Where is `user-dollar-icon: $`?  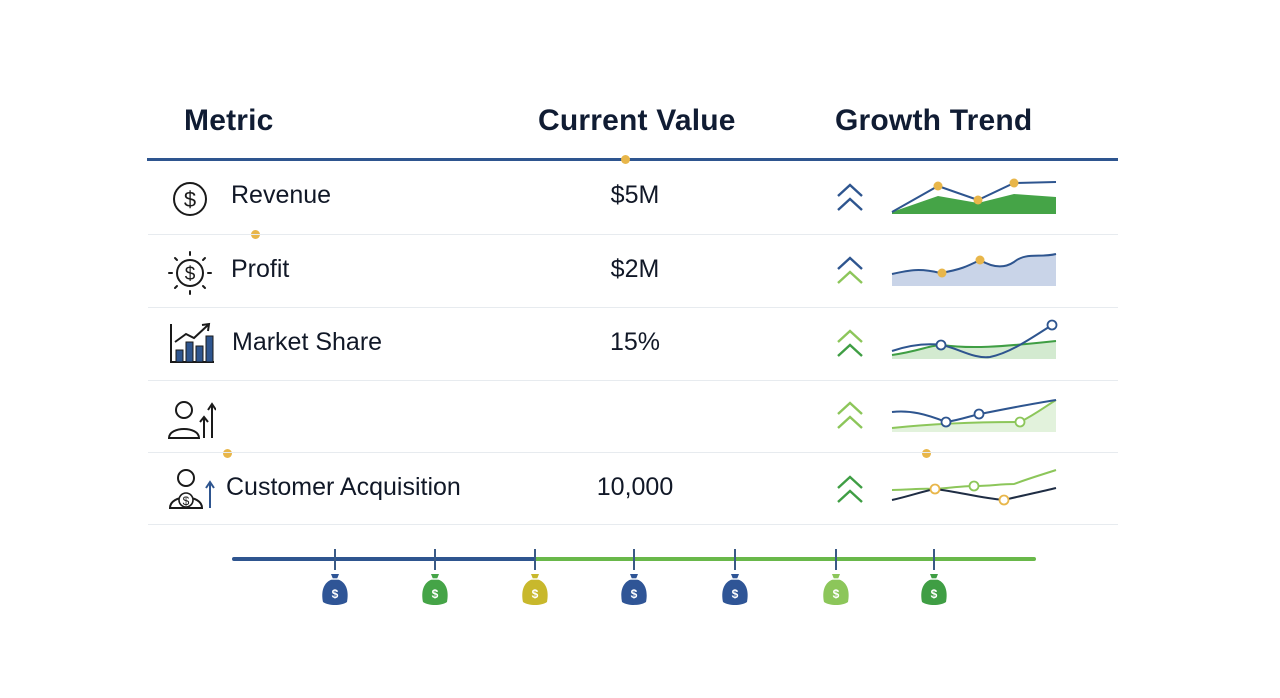 user-dollar-icon: $ is located at coordinates (191, 489).